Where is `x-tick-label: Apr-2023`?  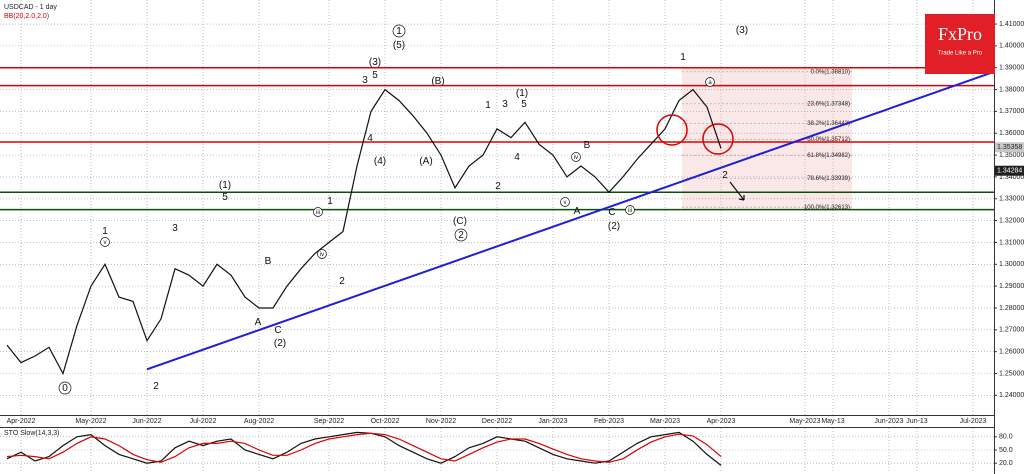 x-tick-label: Apr-2023 is located at coordinates (721, 421).